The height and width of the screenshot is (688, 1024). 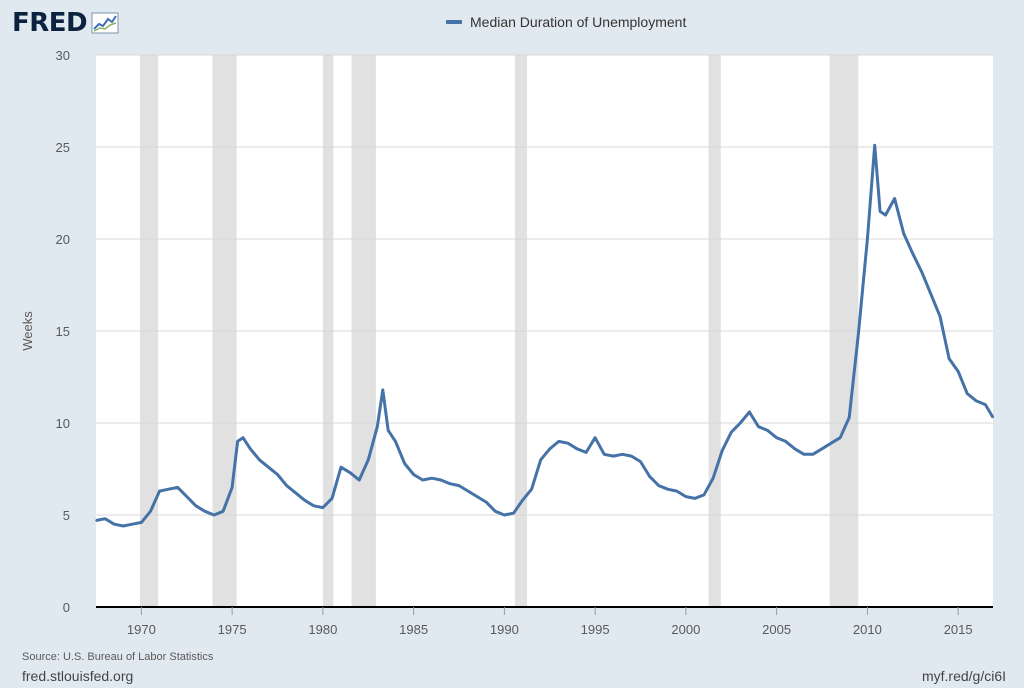 What do you see at coordinates (105, 23) in the screenshot?
I see `line-chart-icon` at bounding box center [105, 23].